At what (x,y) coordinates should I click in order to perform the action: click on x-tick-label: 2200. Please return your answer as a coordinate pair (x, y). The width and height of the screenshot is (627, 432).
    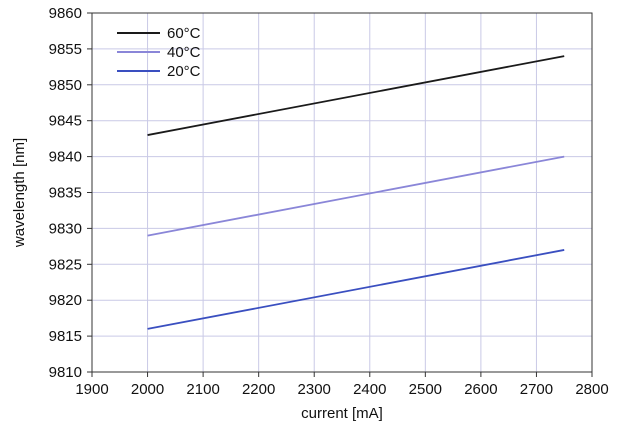
    Looking at the image, I should click on (258, 389).